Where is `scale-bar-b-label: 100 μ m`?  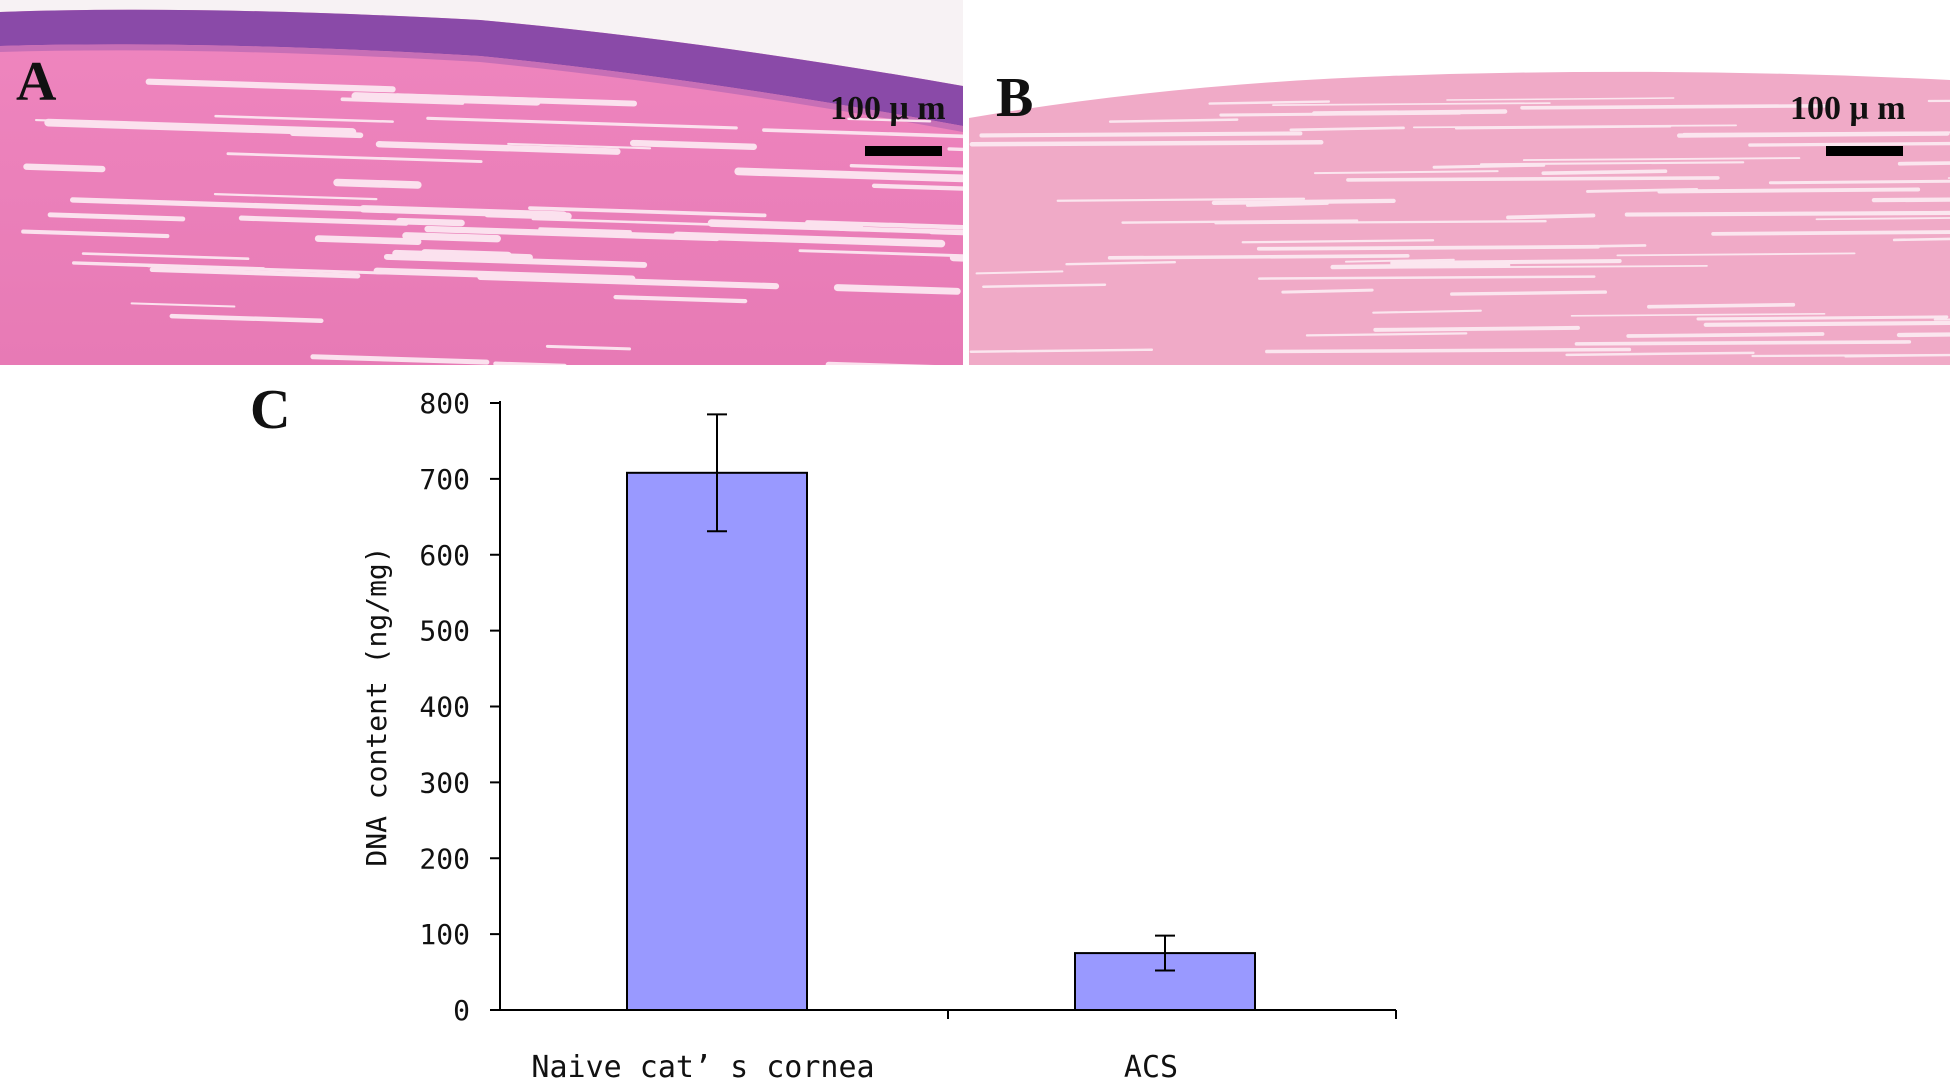 scale-bar-b-label: 100 μ m is located at coordinates (1848, 108).